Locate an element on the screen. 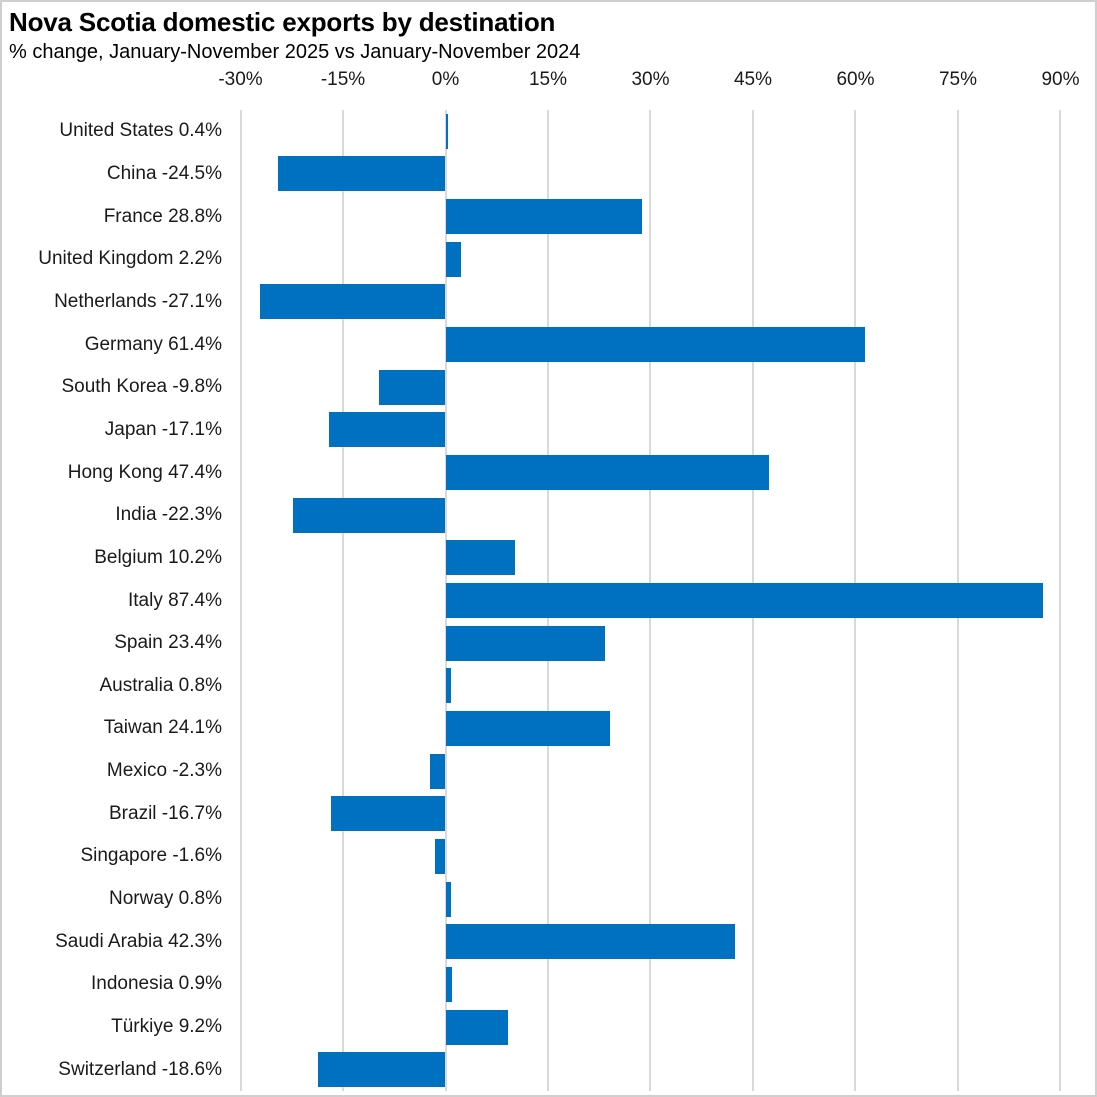 Image resolution: width=1097 pixels, height=1097 pixels. row-label-t-rkiye: Türkiye 9.2% is located at coordinates (166, 1027).